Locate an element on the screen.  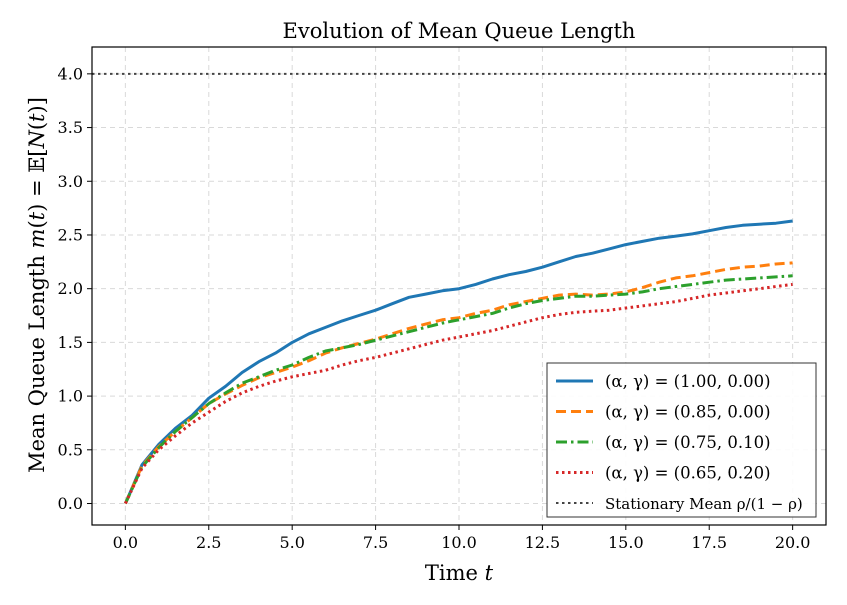
y-tick-label: 0.5 is located at coordinates (70, 449).